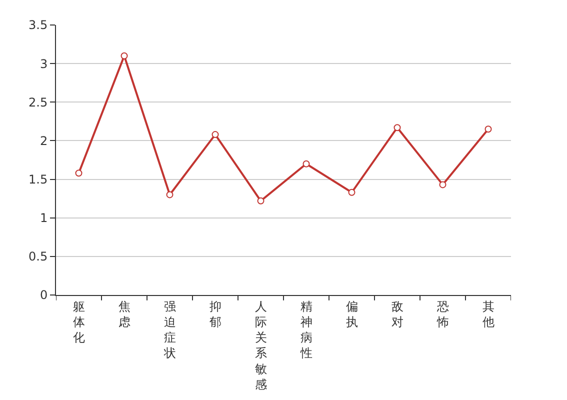 This screenshot has height=400, width=567. I want to click on x-tick-label: 躯体化, so click(78, 322).